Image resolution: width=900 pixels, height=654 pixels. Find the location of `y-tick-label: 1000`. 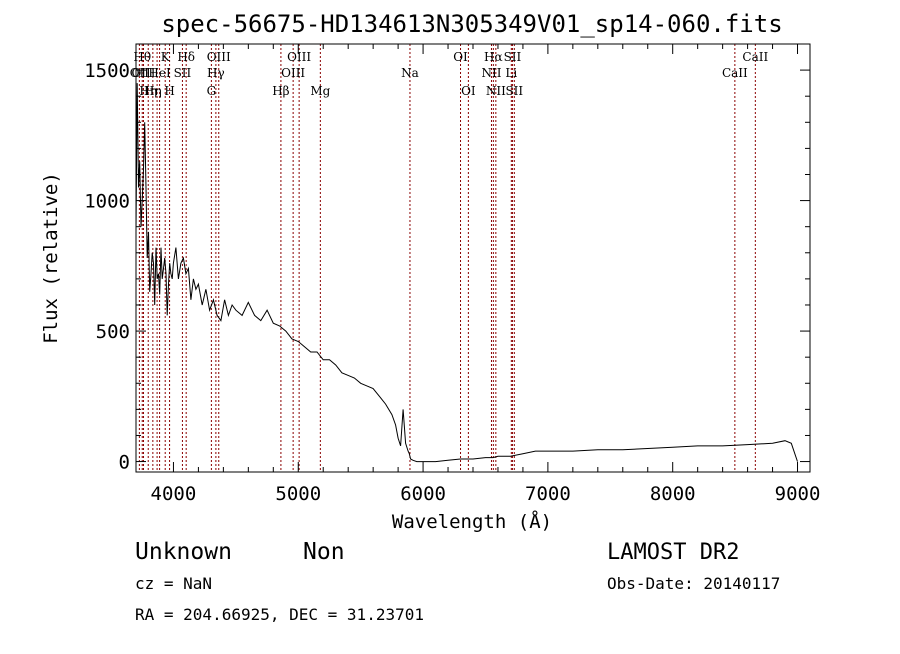

y-tick-label: 1000 is located at coordinates (107, 202).